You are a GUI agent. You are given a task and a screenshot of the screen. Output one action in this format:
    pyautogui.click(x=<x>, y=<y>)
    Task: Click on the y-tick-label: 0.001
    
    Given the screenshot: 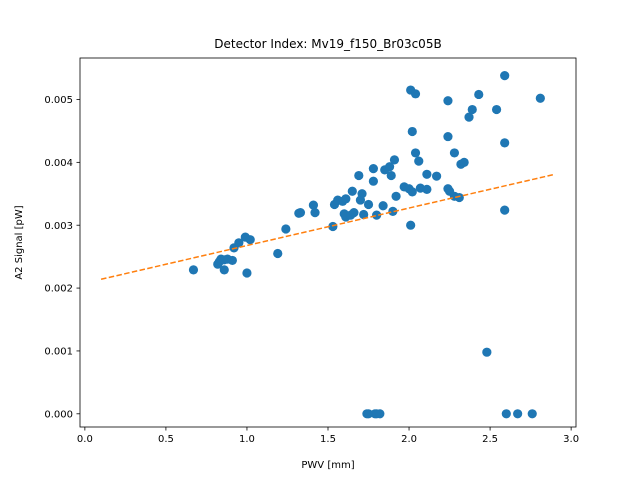 What is the action you would take?
    pyautogui.click(x=58, y=352)
    